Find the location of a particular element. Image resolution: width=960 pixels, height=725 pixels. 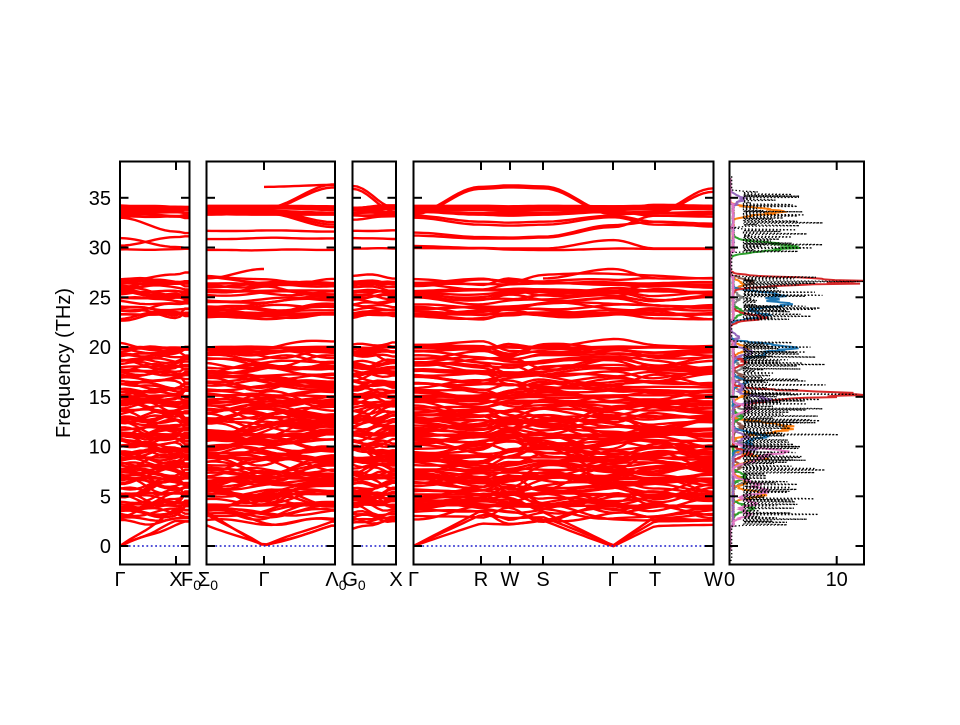

svg-text: R is located at coordinates (481, 580).